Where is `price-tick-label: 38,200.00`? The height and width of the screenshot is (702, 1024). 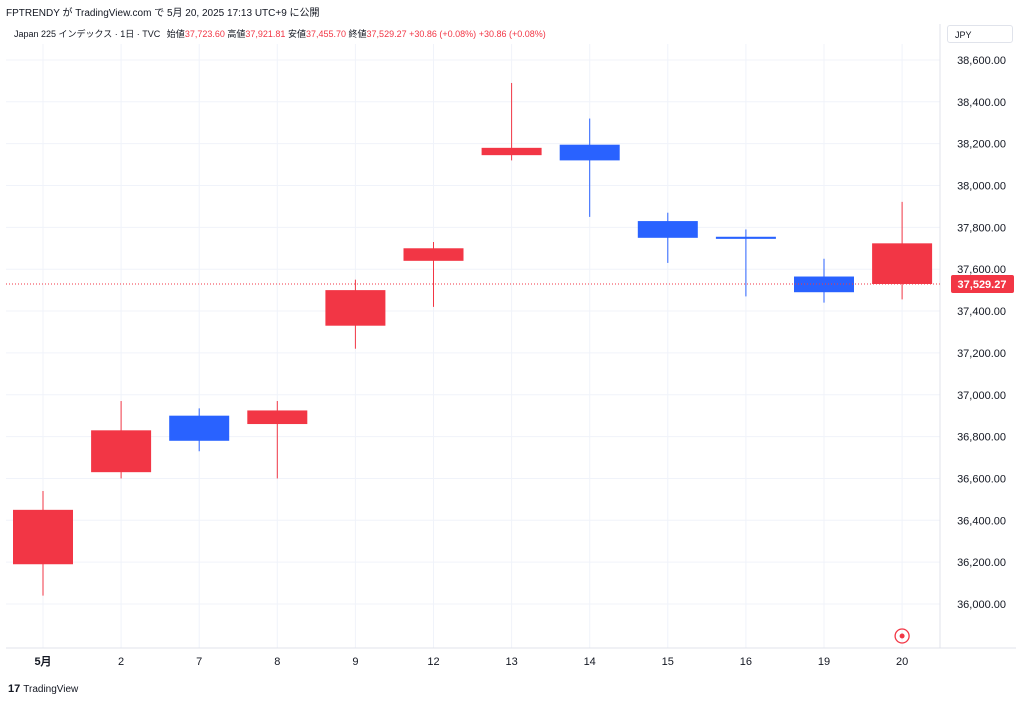 price-tick-label: 38,200.00 is located at coordinates (981, 145).